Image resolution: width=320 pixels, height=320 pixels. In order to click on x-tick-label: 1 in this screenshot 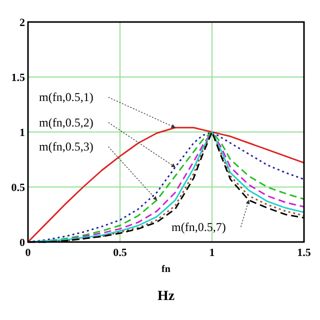, I will do `click(212, 253)`.